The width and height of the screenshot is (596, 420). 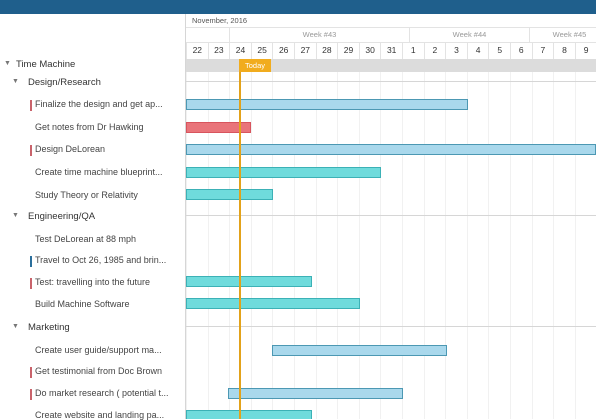 I want to click on today-label: Today, so click(x=255, y=65).